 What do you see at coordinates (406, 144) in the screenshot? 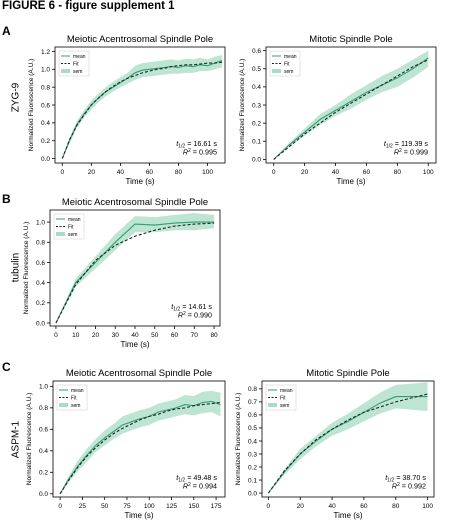
I see `thalf-annotation: t1/2 = 119.39 s` at bounding box center [406, 144].